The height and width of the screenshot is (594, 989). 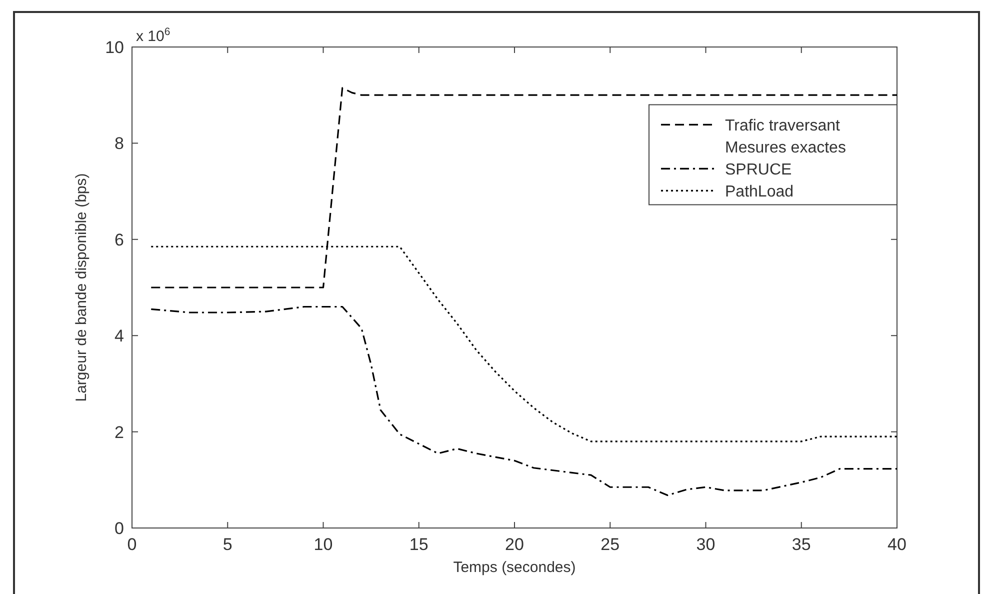 I want to click on x-tick-label: 25, so click(x=610, y=544).